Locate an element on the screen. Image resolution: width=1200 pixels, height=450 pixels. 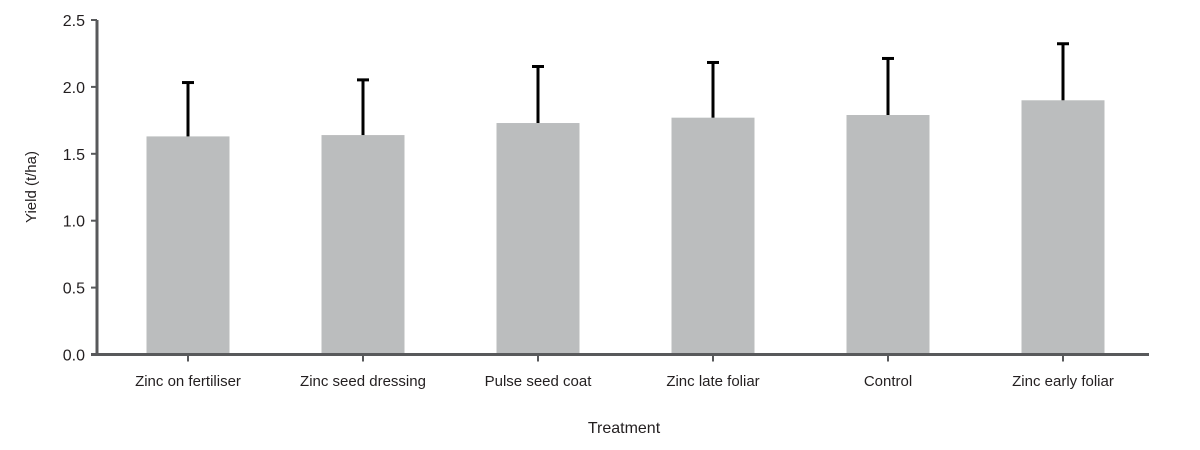
x-tick-label: Zinc late foliar is located at coordinates (712, 381).